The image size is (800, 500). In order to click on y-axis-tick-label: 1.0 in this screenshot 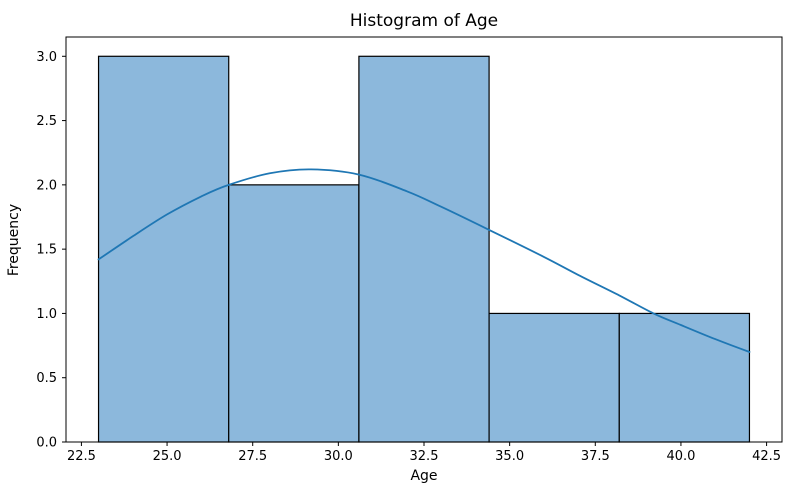, I will do `click(46, 314)`.